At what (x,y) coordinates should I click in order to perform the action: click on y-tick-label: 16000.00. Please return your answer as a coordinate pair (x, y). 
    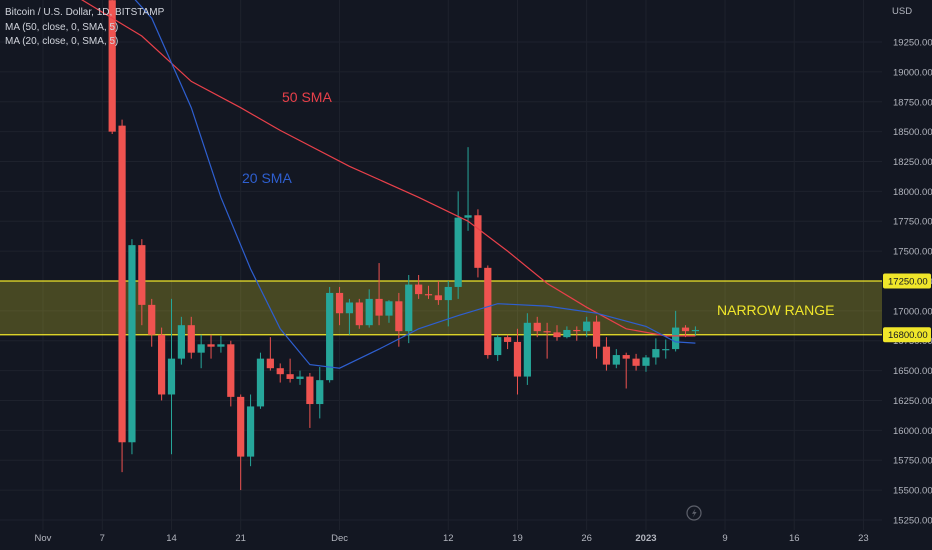
    Looking at the image, I should click on (912, 431).